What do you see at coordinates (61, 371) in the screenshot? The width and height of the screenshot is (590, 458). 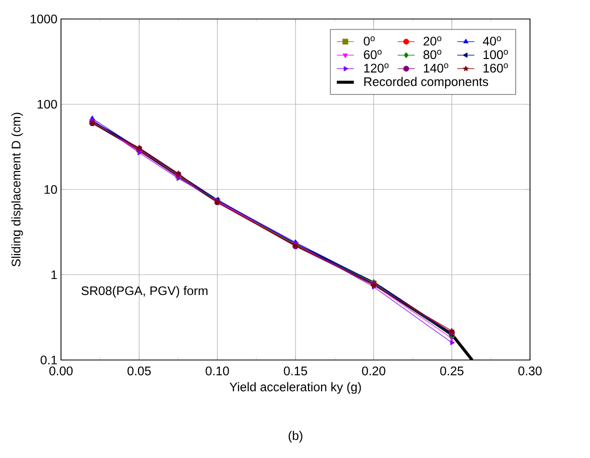 I see `x-tick-label: 0.00` at bounding box center [61, 371].